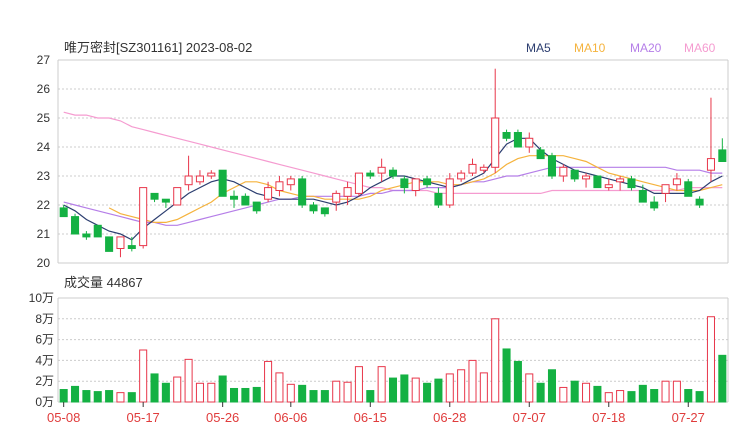 The width and height of the screenshot is (740, 440). I want to click on date-tick-label: 05-26, so click(222, 417).